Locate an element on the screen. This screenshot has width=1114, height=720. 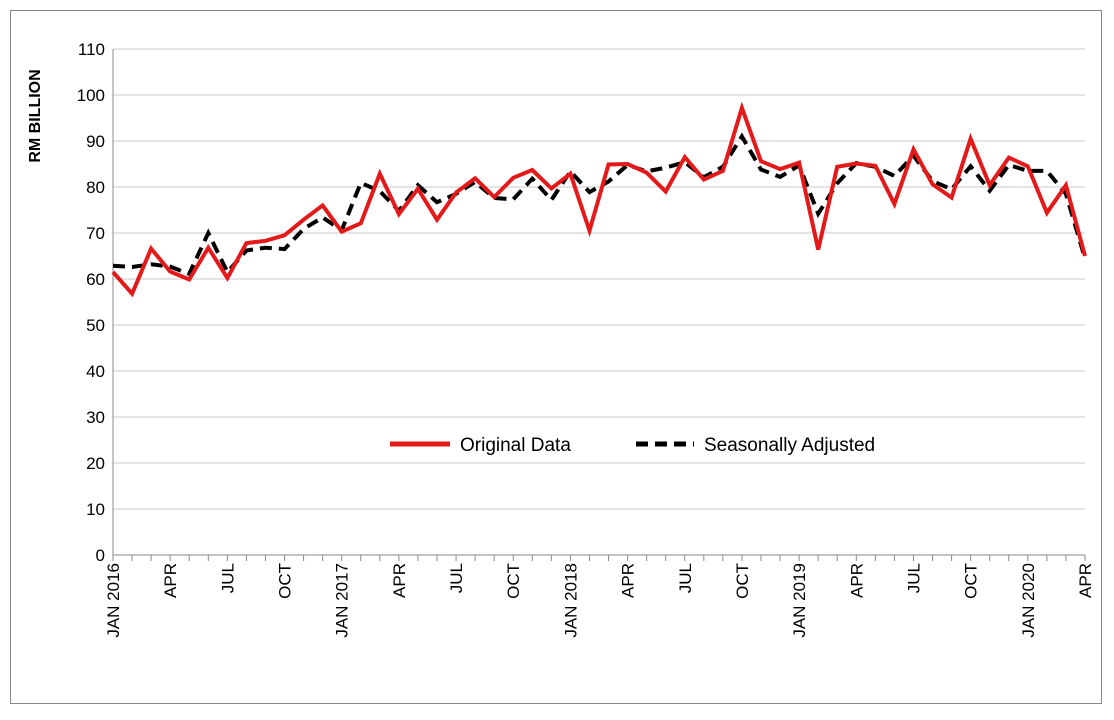
x-tick-label: JAN 2016 is located at coordinates (113, 600).